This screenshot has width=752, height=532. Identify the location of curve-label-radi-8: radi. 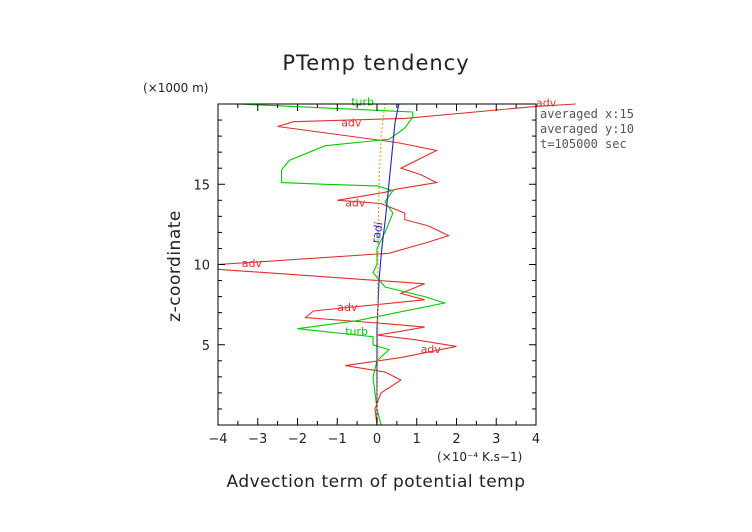
(377, 232).